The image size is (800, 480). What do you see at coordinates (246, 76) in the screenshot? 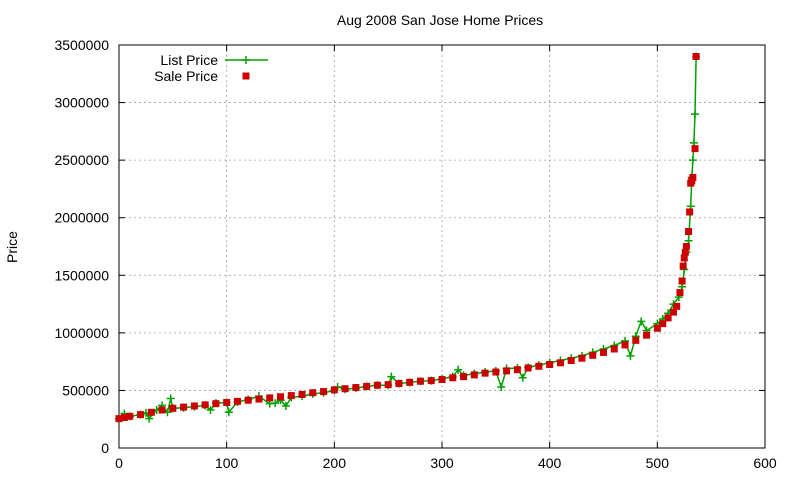
I see `legend-square-marker` at bounding box center [246, 76].